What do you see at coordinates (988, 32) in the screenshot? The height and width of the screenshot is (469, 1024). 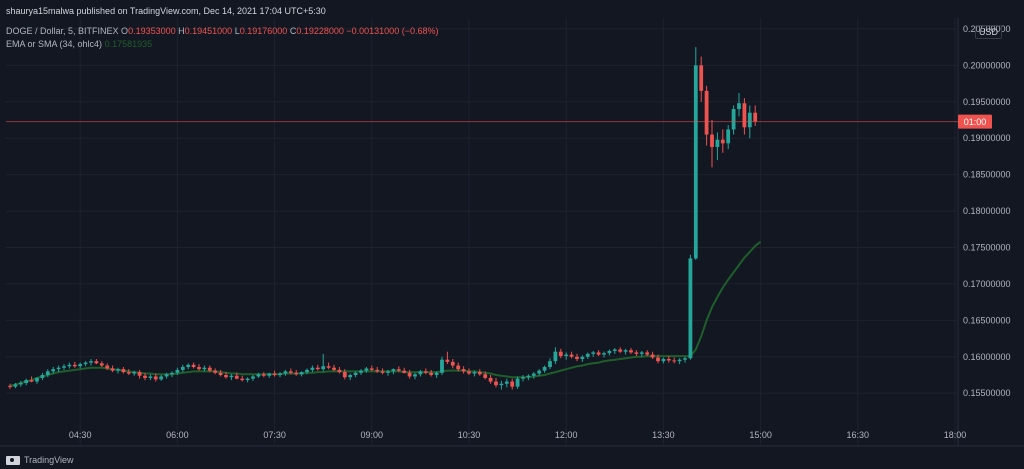 I see `currency-button: USD` at bounding box center [988, 32].